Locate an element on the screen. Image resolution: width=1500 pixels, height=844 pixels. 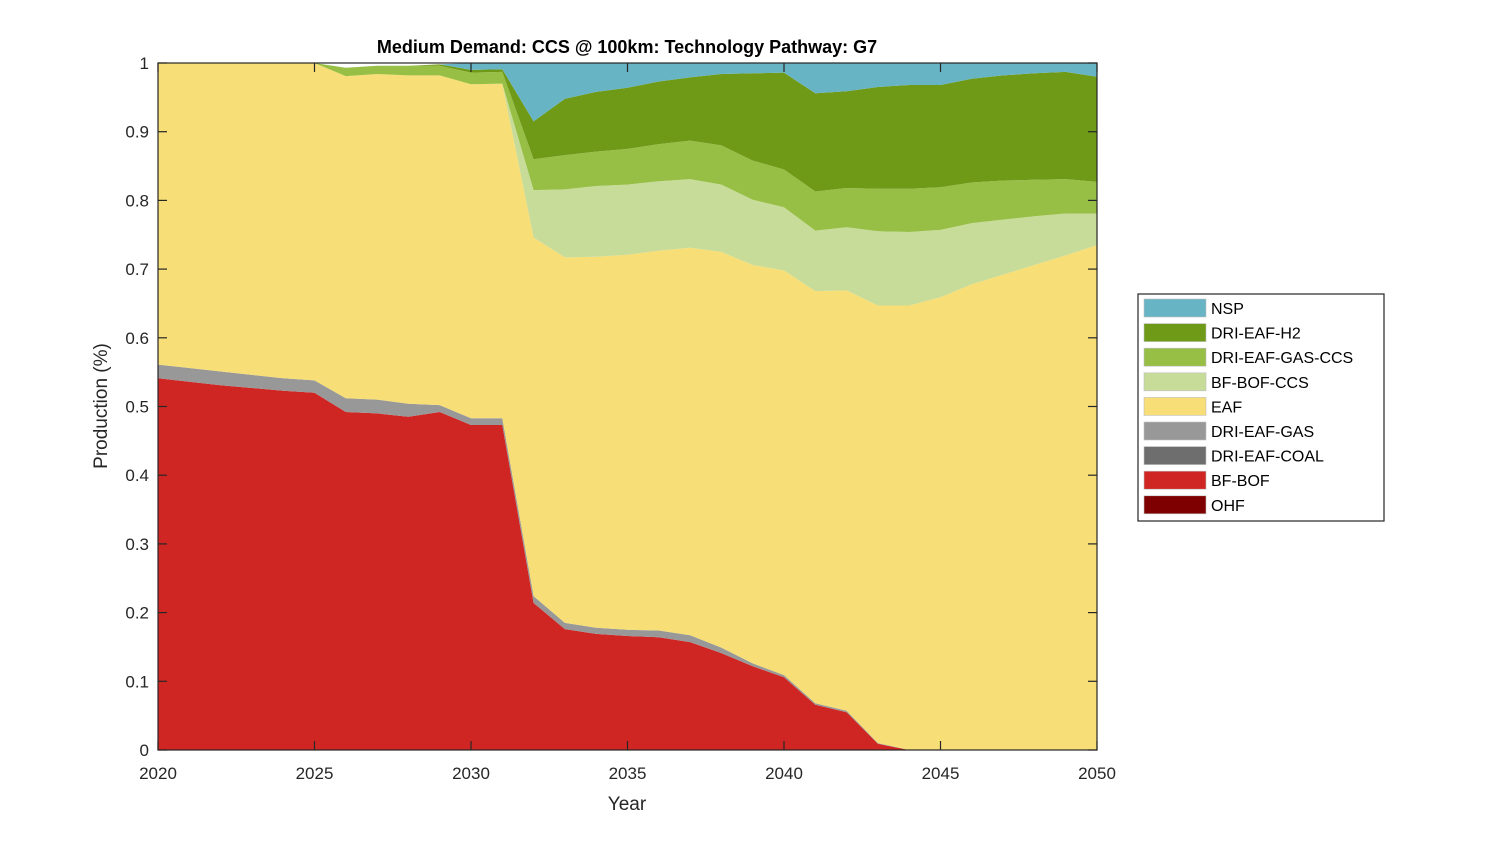
area-dri-eaf-gas-ccs is located at coordinates (627, 147).